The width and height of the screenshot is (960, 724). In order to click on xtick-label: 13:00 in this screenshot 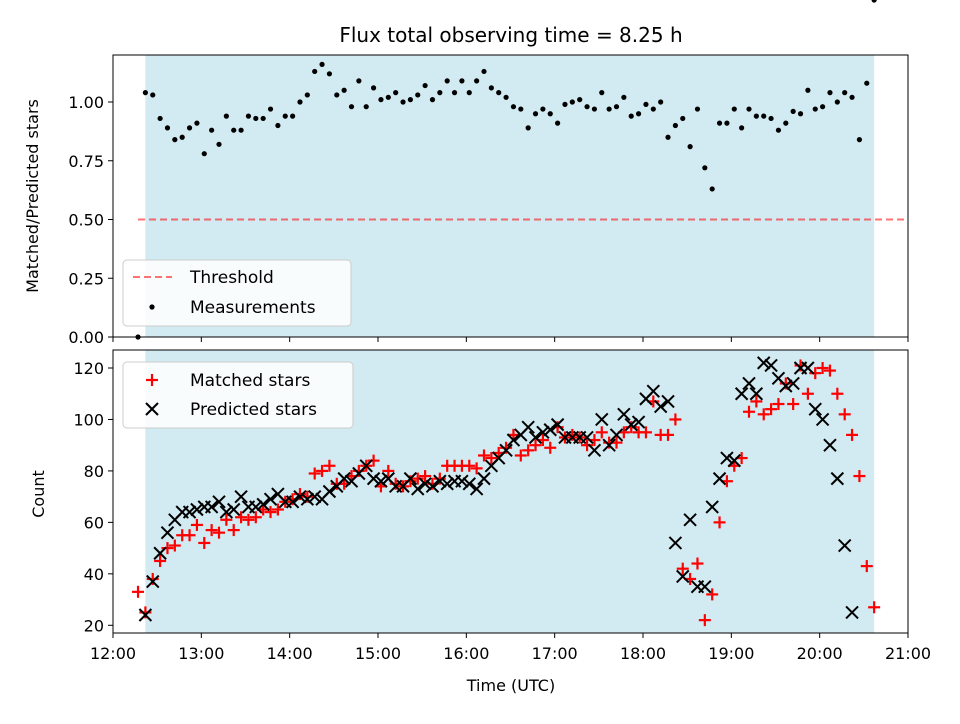, I will do `click(201, 653)`.